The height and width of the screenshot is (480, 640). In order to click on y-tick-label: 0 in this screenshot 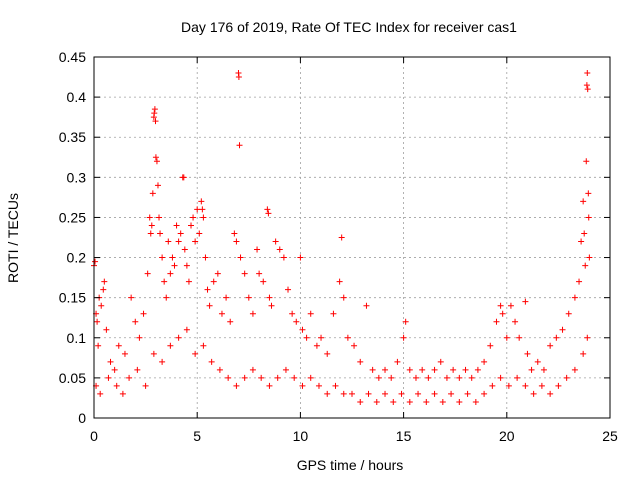, I will do `click(82, 418)`.